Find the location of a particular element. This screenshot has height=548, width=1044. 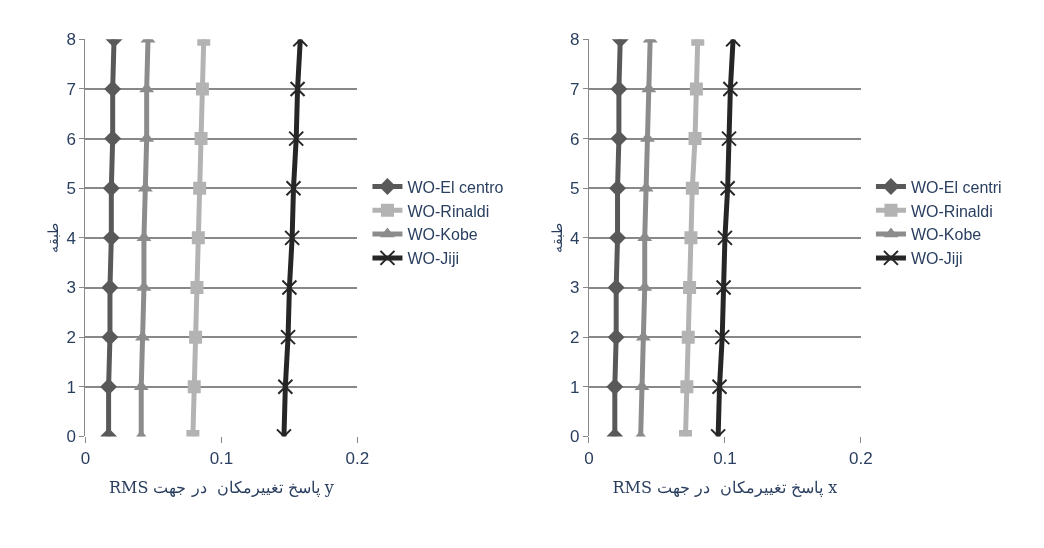

legend-label: WO-El centri is located at coordinates (956, 187).